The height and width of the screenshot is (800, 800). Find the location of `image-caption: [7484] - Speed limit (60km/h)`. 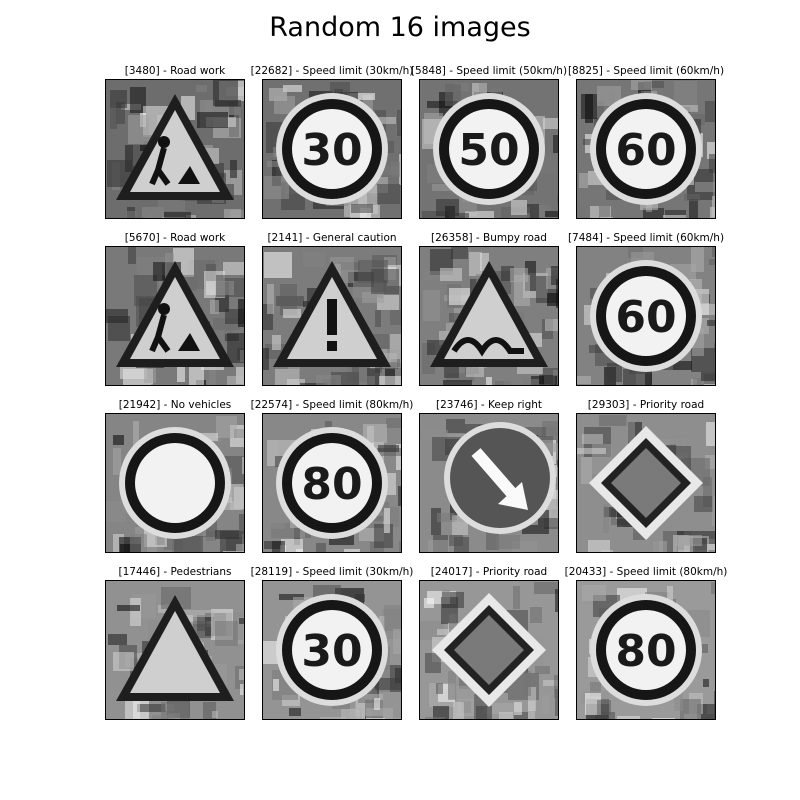

image-caption: [7484] - Speed limit (60km/h) is located at coordinates (646, 238).